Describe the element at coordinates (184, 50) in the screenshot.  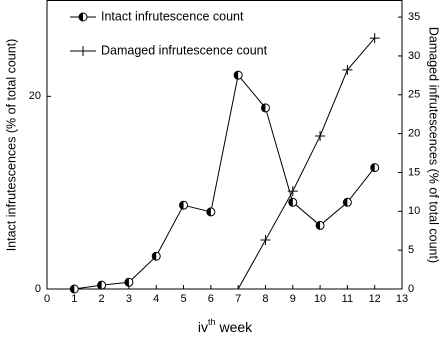
I see `legend-text: Damaged infrutescence count` at that location.